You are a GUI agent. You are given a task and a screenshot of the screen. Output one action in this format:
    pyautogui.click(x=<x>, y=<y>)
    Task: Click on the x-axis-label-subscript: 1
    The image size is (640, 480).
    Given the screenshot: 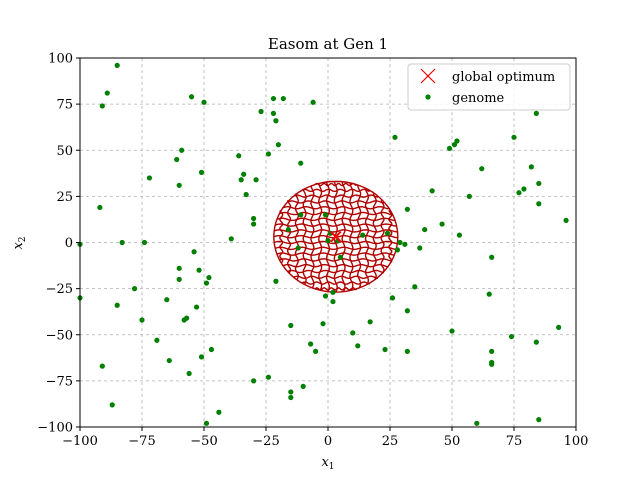 What is the action you would take?
    pyautogui.click(x=332, y=467)
    